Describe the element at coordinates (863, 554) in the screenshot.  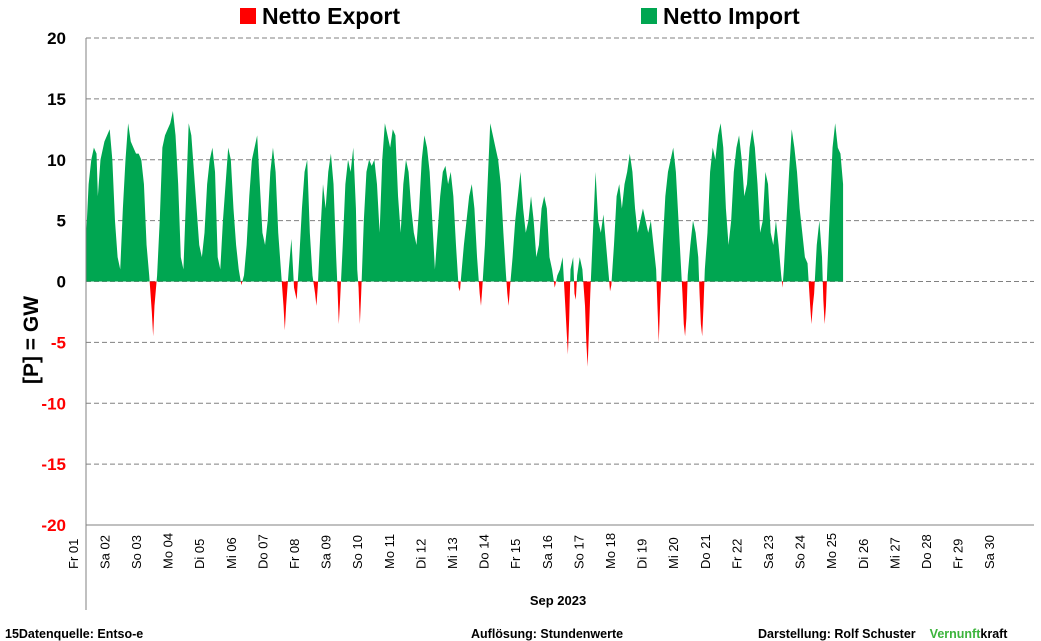
I see `x-tick-label: Di 26` at that location.